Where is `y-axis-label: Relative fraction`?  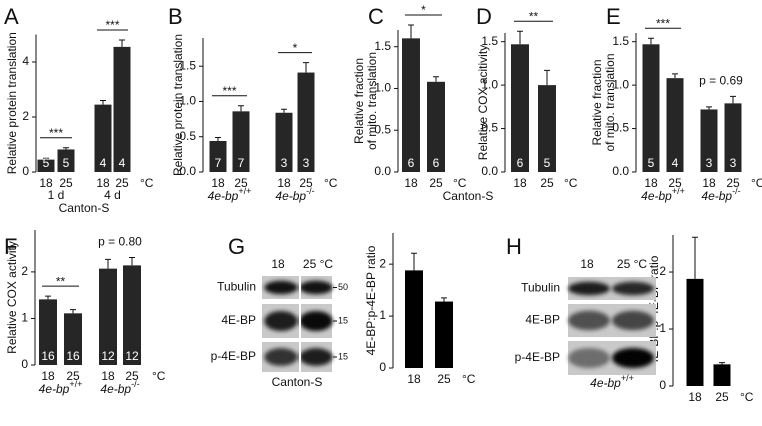 y-axis-label: Relative fraction is located at coordinates (359, 101).